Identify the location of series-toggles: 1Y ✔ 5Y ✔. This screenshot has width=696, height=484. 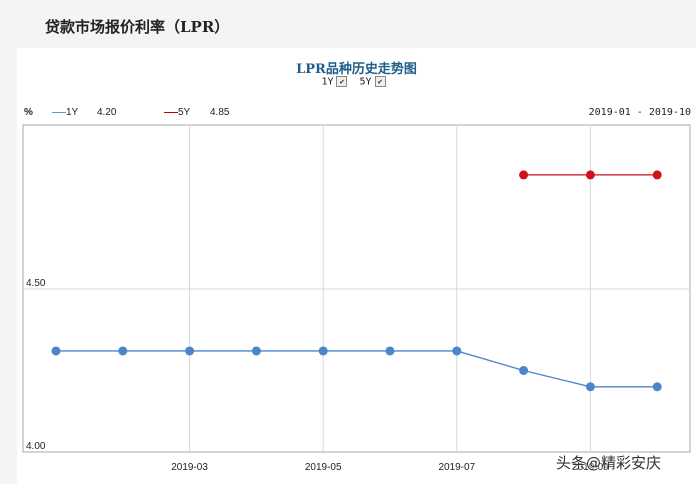
(356, 82).